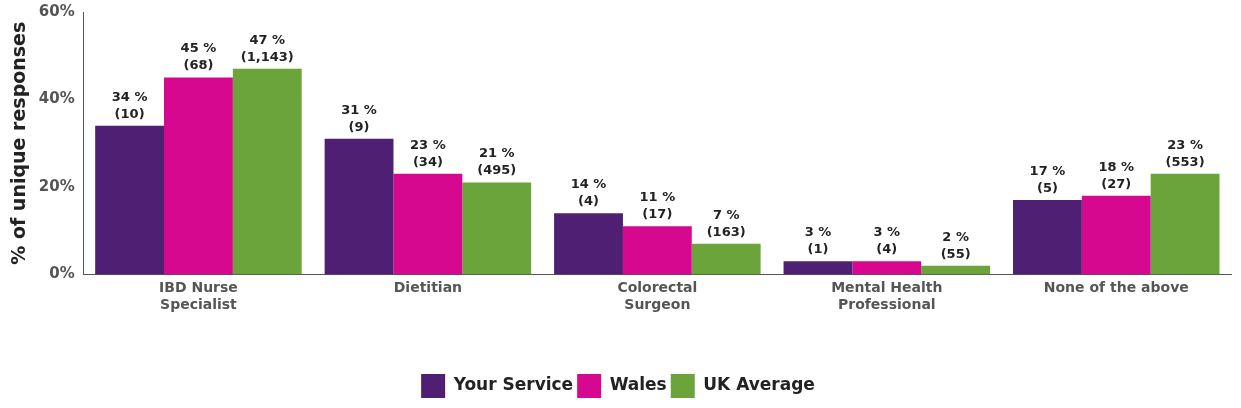 The image size is (1241, 408). I want to click on data-label: 3 % (4), so click(887, 240).